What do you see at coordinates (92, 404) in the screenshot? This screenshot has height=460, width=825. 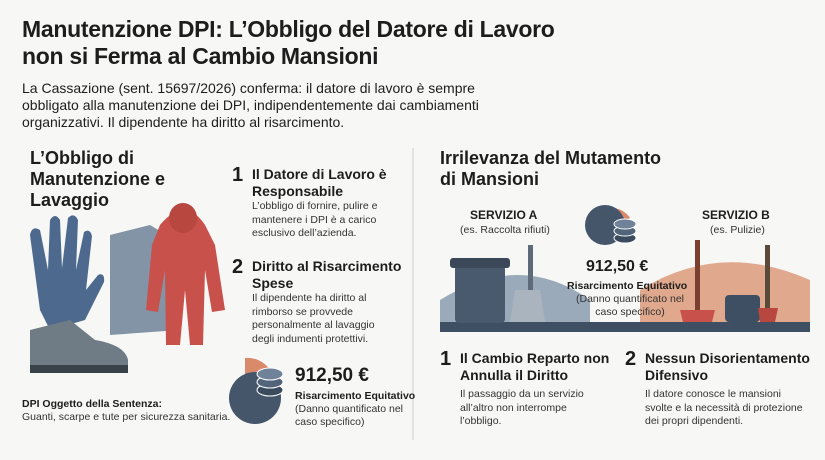 I see `caption-title: DPI Oggetto della Sentenza:` at bounding box center [92, 404].